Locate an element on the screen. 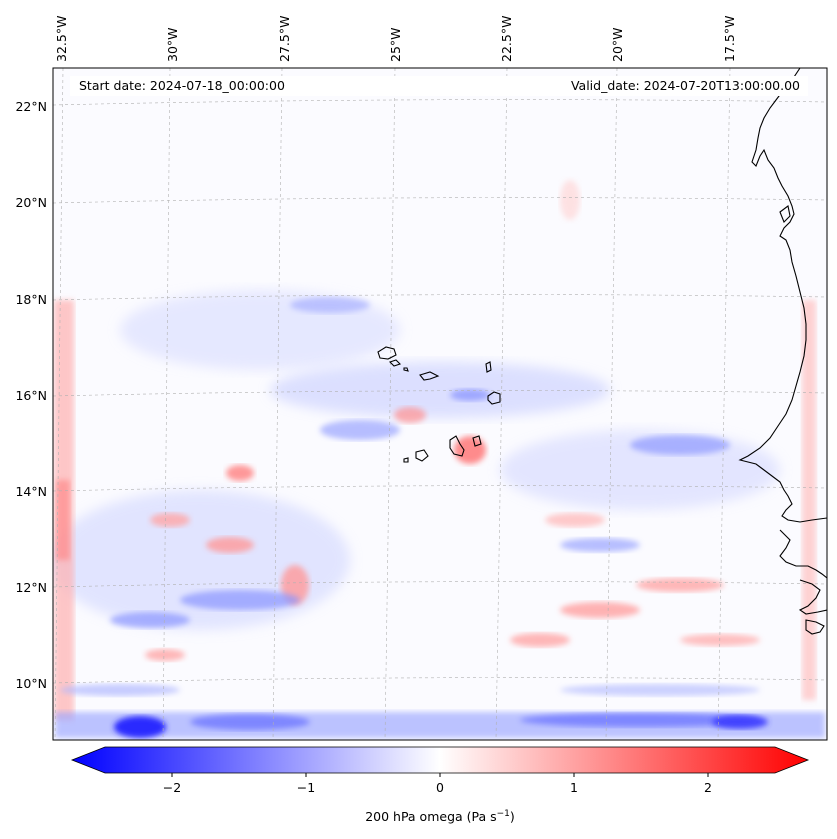 The image size is (837, 839). lon-label-25w: 25°W is located at coordinates (395, 44).